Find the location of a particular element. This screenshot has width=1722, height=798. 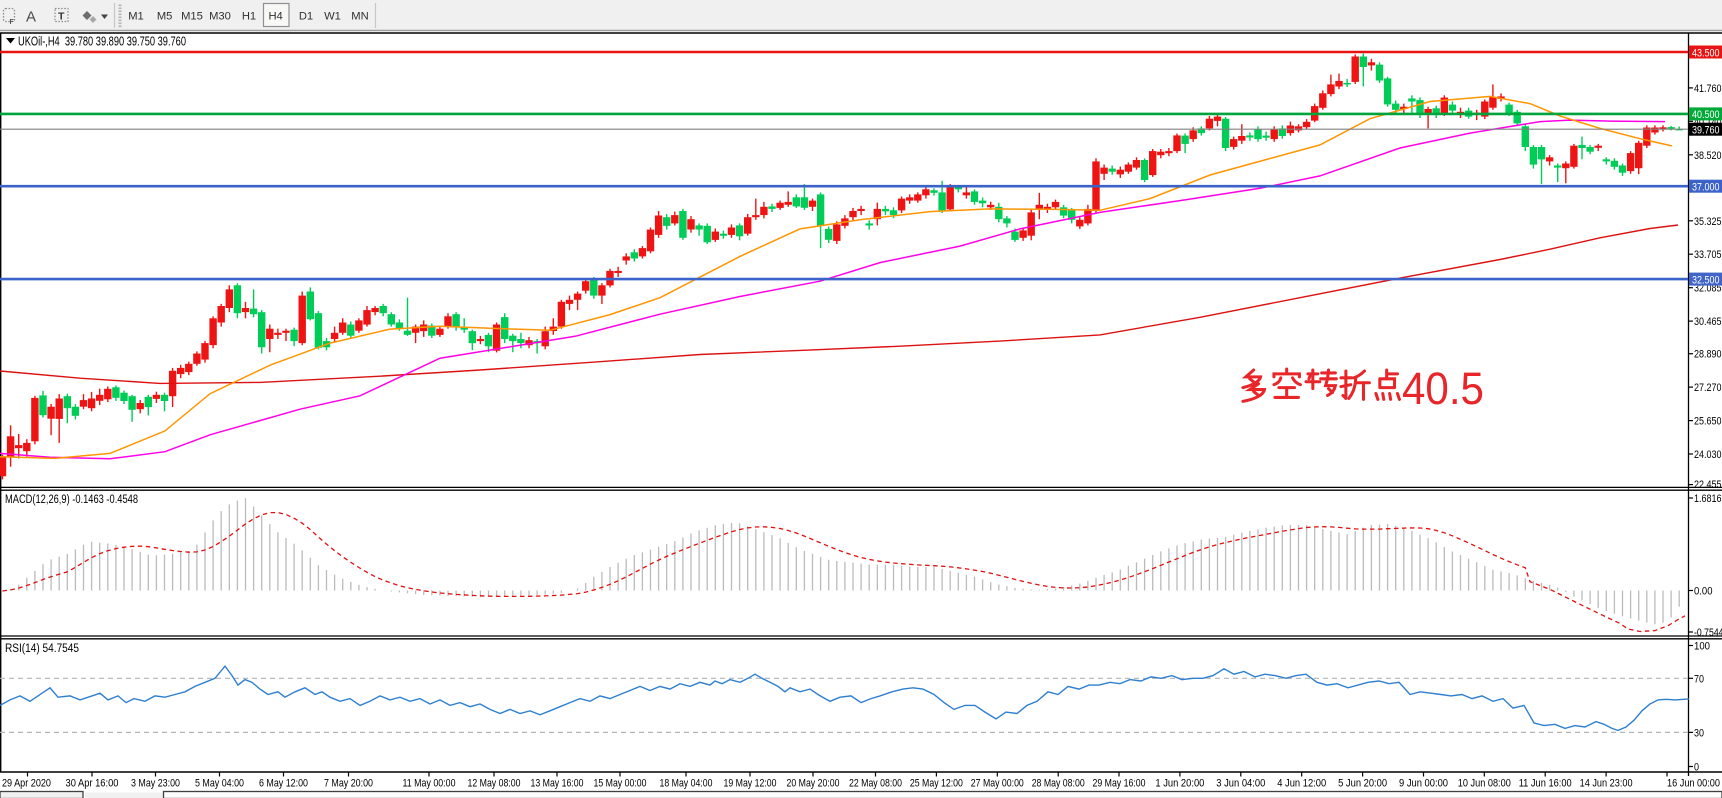

svg-text: 70 is located at coordinates (1699, 679).